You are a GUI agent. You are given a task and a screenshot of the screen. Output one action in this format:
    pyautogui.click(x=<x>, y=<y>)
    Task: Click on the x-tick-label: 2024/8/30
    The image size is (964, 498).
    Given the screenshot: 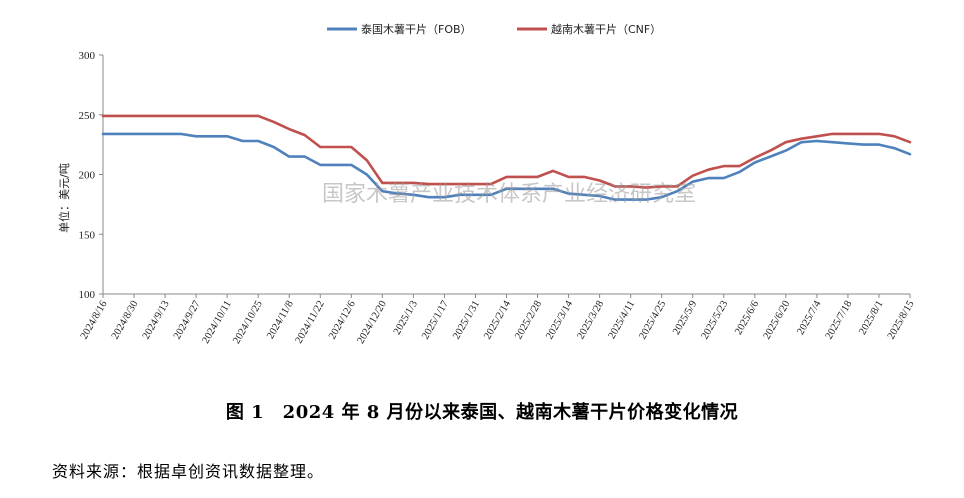 What is the action you would take?
    pyautogui.click(x=125, y=320)
    